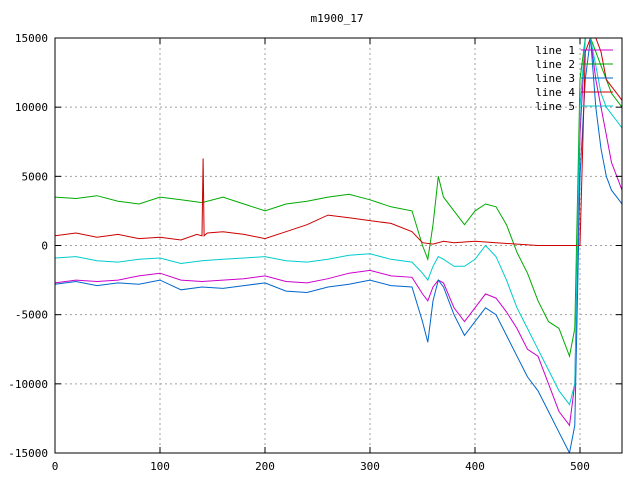  Describe the element at coordinates (31, 38) in the screenshot. I see `y-tick-label: 15000` at that location.